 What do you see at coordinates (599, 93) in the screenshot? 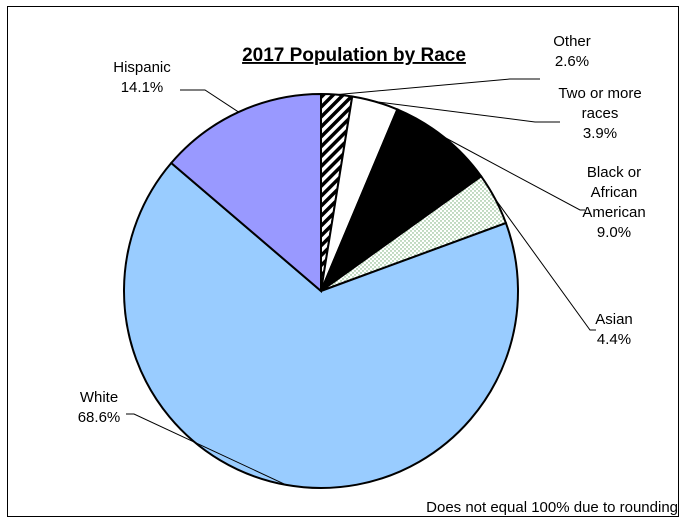
I see `slice-name-label: Two or more` at bounding box center [599, 93].